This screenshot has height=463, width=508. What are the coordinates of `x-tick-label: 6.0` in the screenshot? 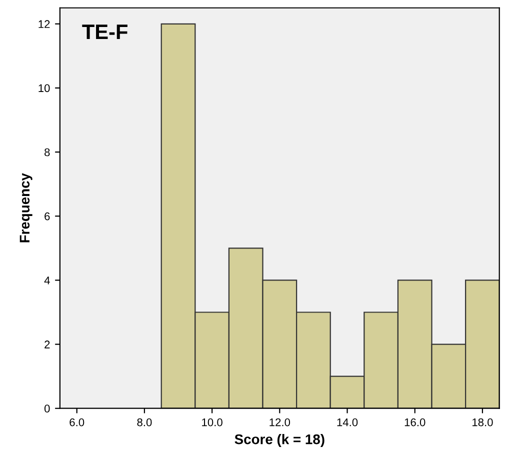 It's located at (77, 422).